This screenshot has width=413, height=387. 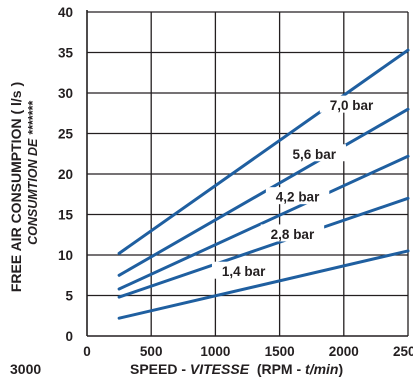 I want to click on x-axis-title: SPEED - VITESSE (RPM - t/min), so click(x=236, y=369).